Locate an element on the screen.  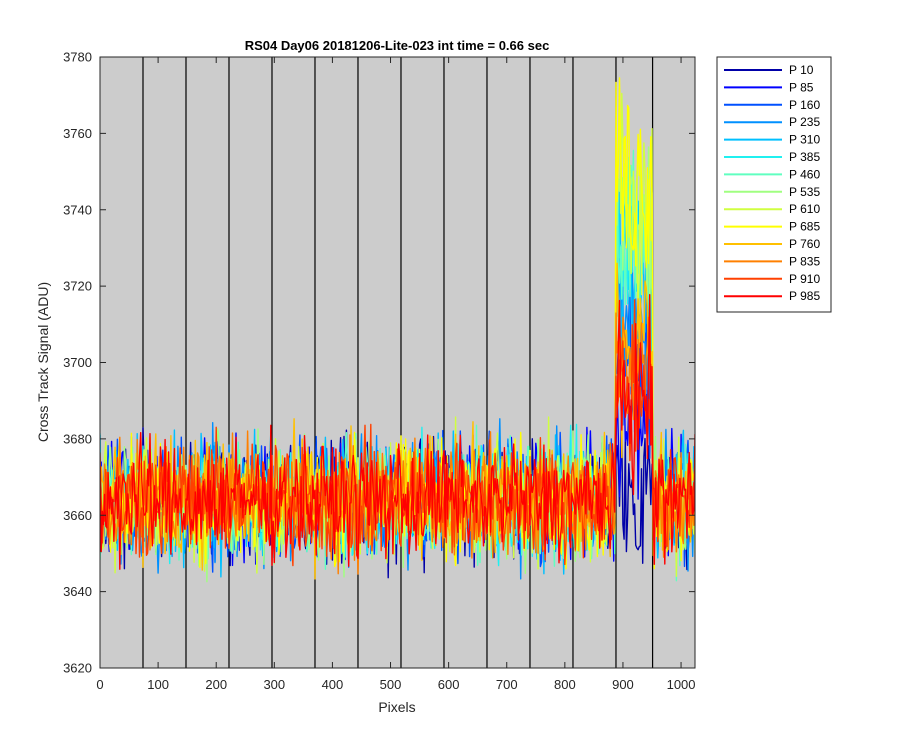
legend-label: P 385 is located at coordinates (804, 157).